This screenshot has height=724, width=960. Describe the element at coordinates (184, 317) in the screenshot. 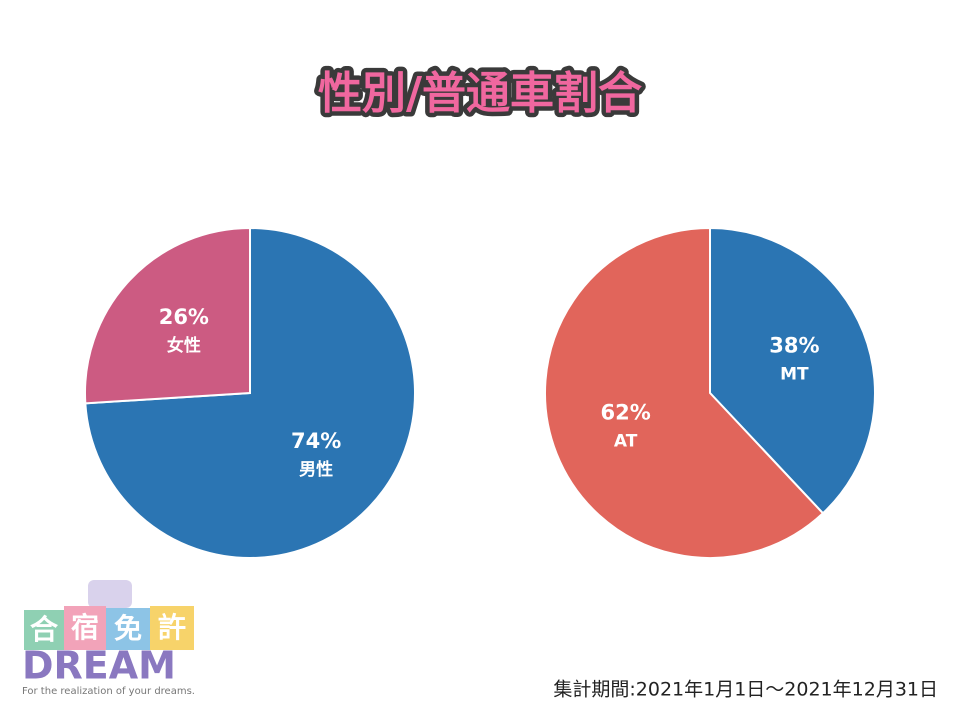

I see `slice-percent: 26%` at that location.